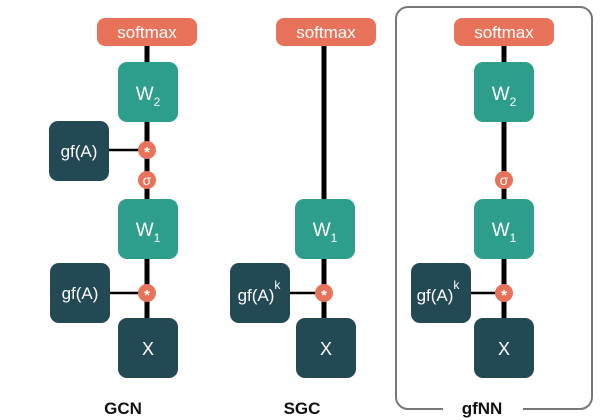  I want to click on sgc-gf-box, so click(260, 293).